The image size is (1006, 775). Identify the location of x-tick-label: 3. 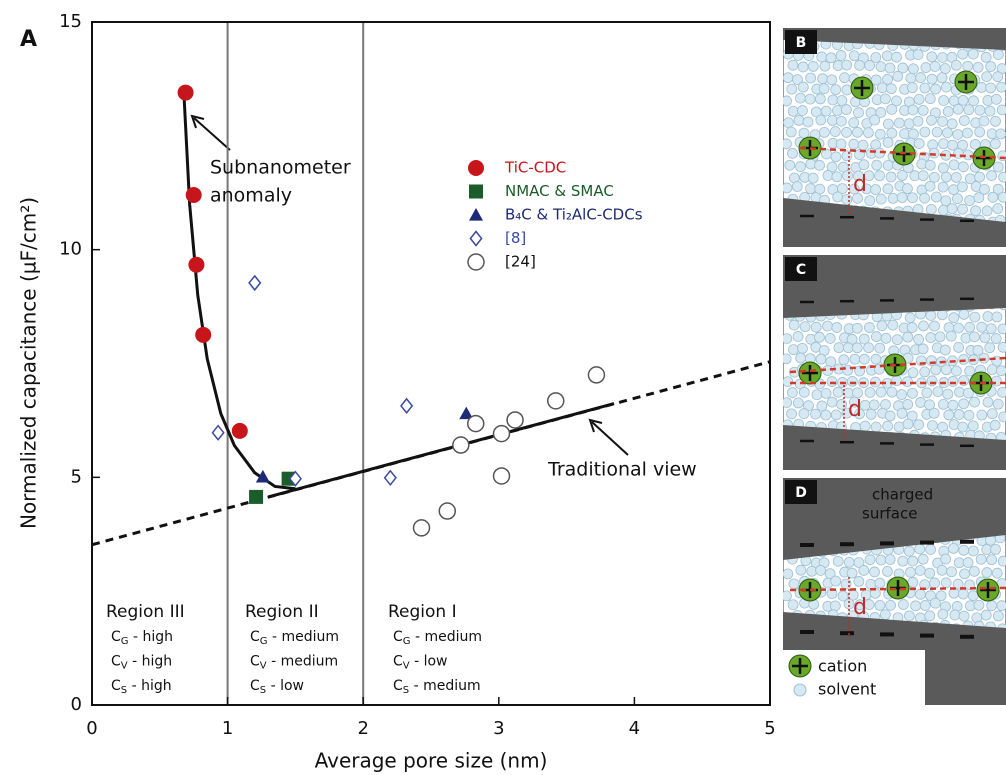
(498, 728).